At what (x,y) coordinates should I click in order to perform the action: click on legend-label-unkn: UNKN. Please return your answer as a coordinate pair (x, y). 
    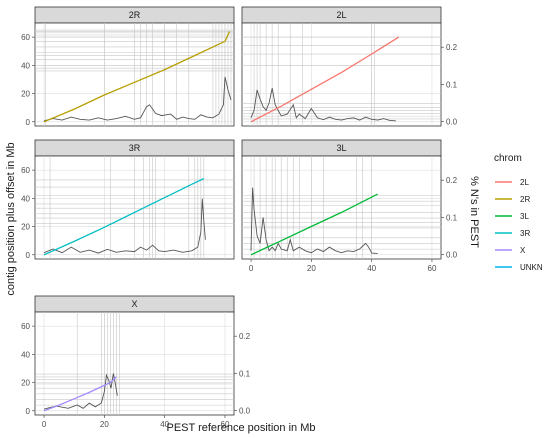
    Looking at the image, I should click on (531, 267).